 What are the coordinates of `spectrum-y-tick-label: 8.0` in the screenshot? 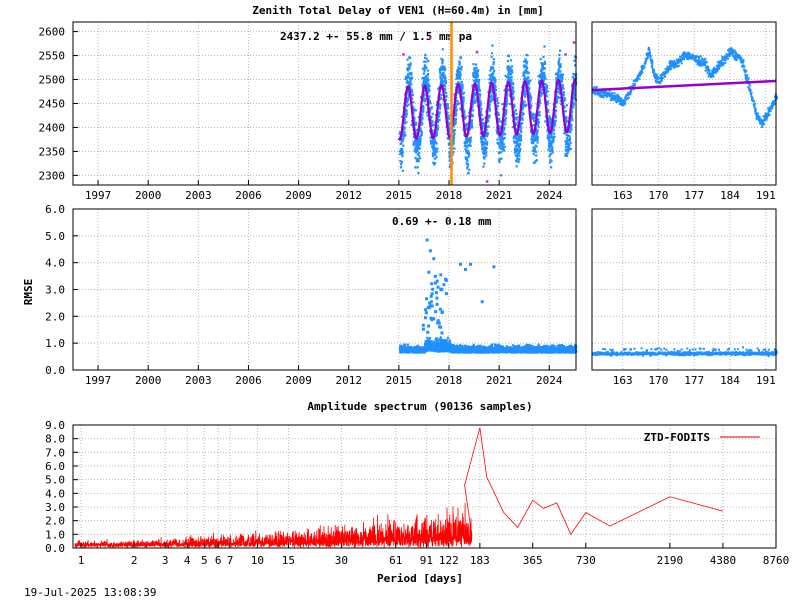 It's located at (55, 439).